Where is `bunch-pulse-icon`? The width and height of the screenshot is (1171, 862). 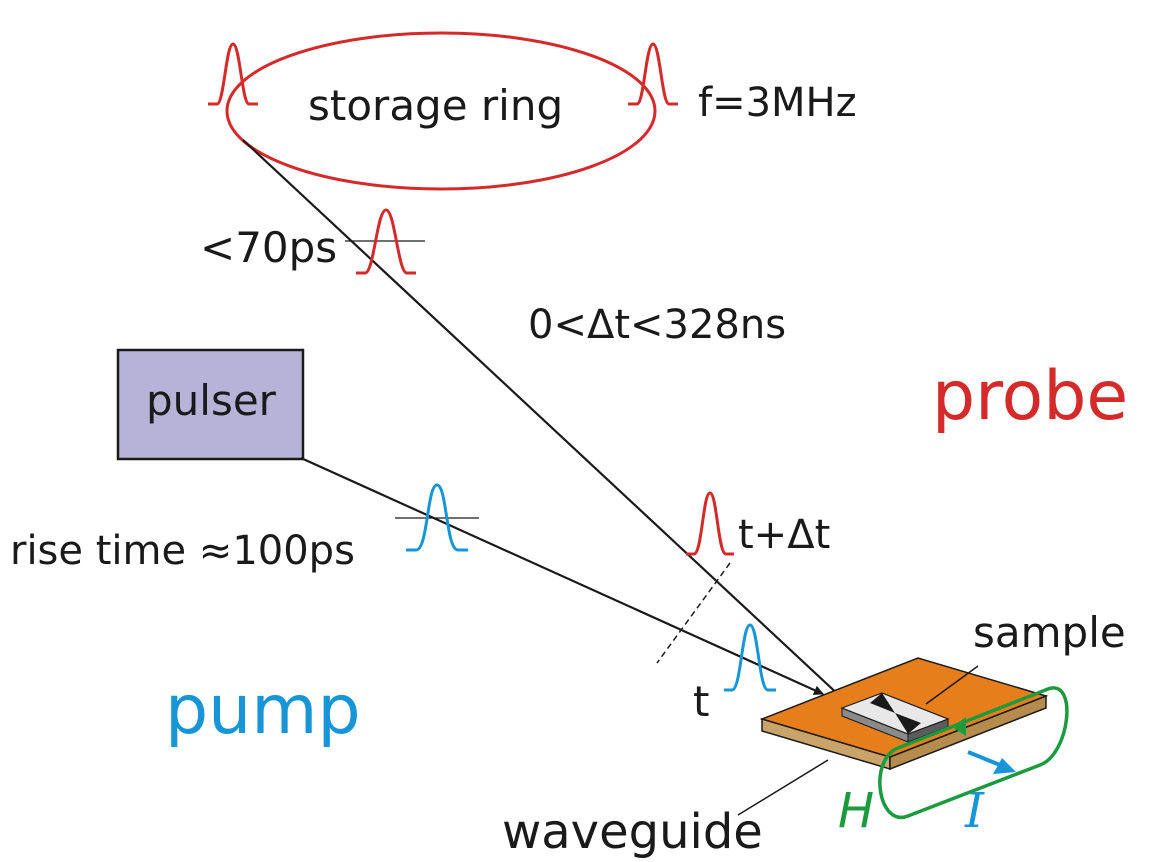
bunch-pulse-icon is located at coordinates (386, 241).